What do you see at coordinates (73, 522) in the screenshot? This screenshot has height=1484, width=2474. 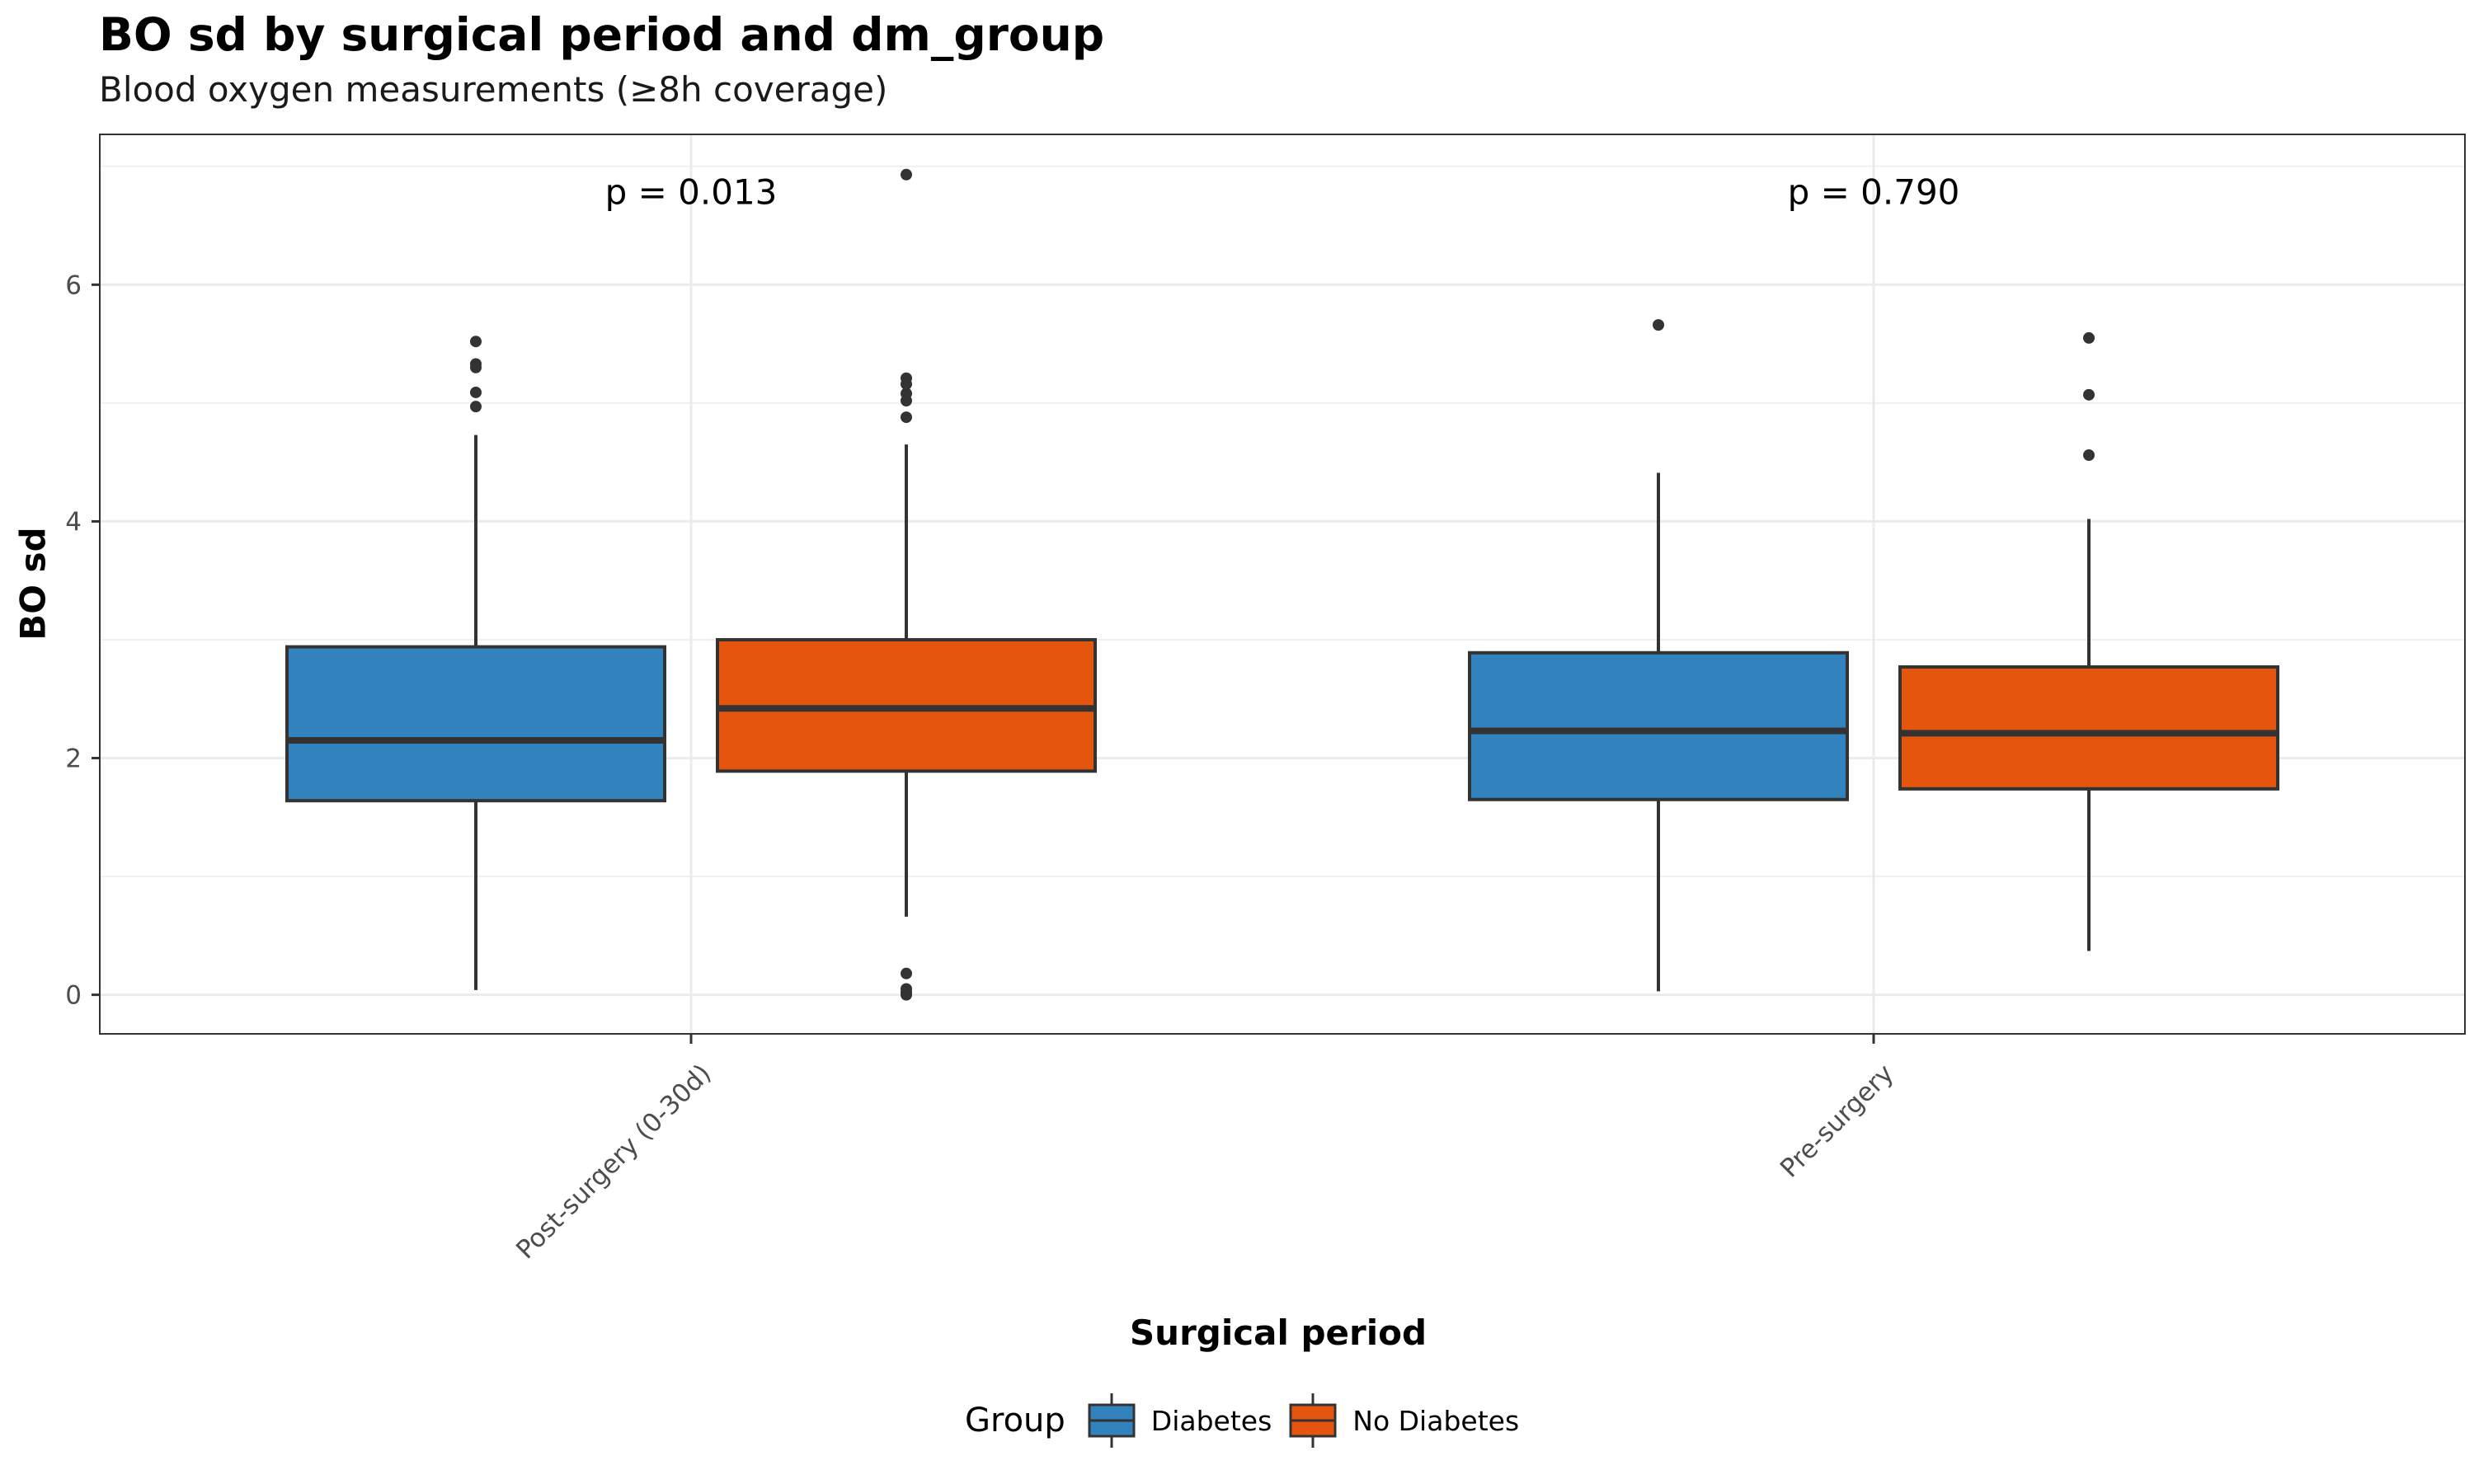 I see `y-tick-label: 4` at bounding box center [73, 522].